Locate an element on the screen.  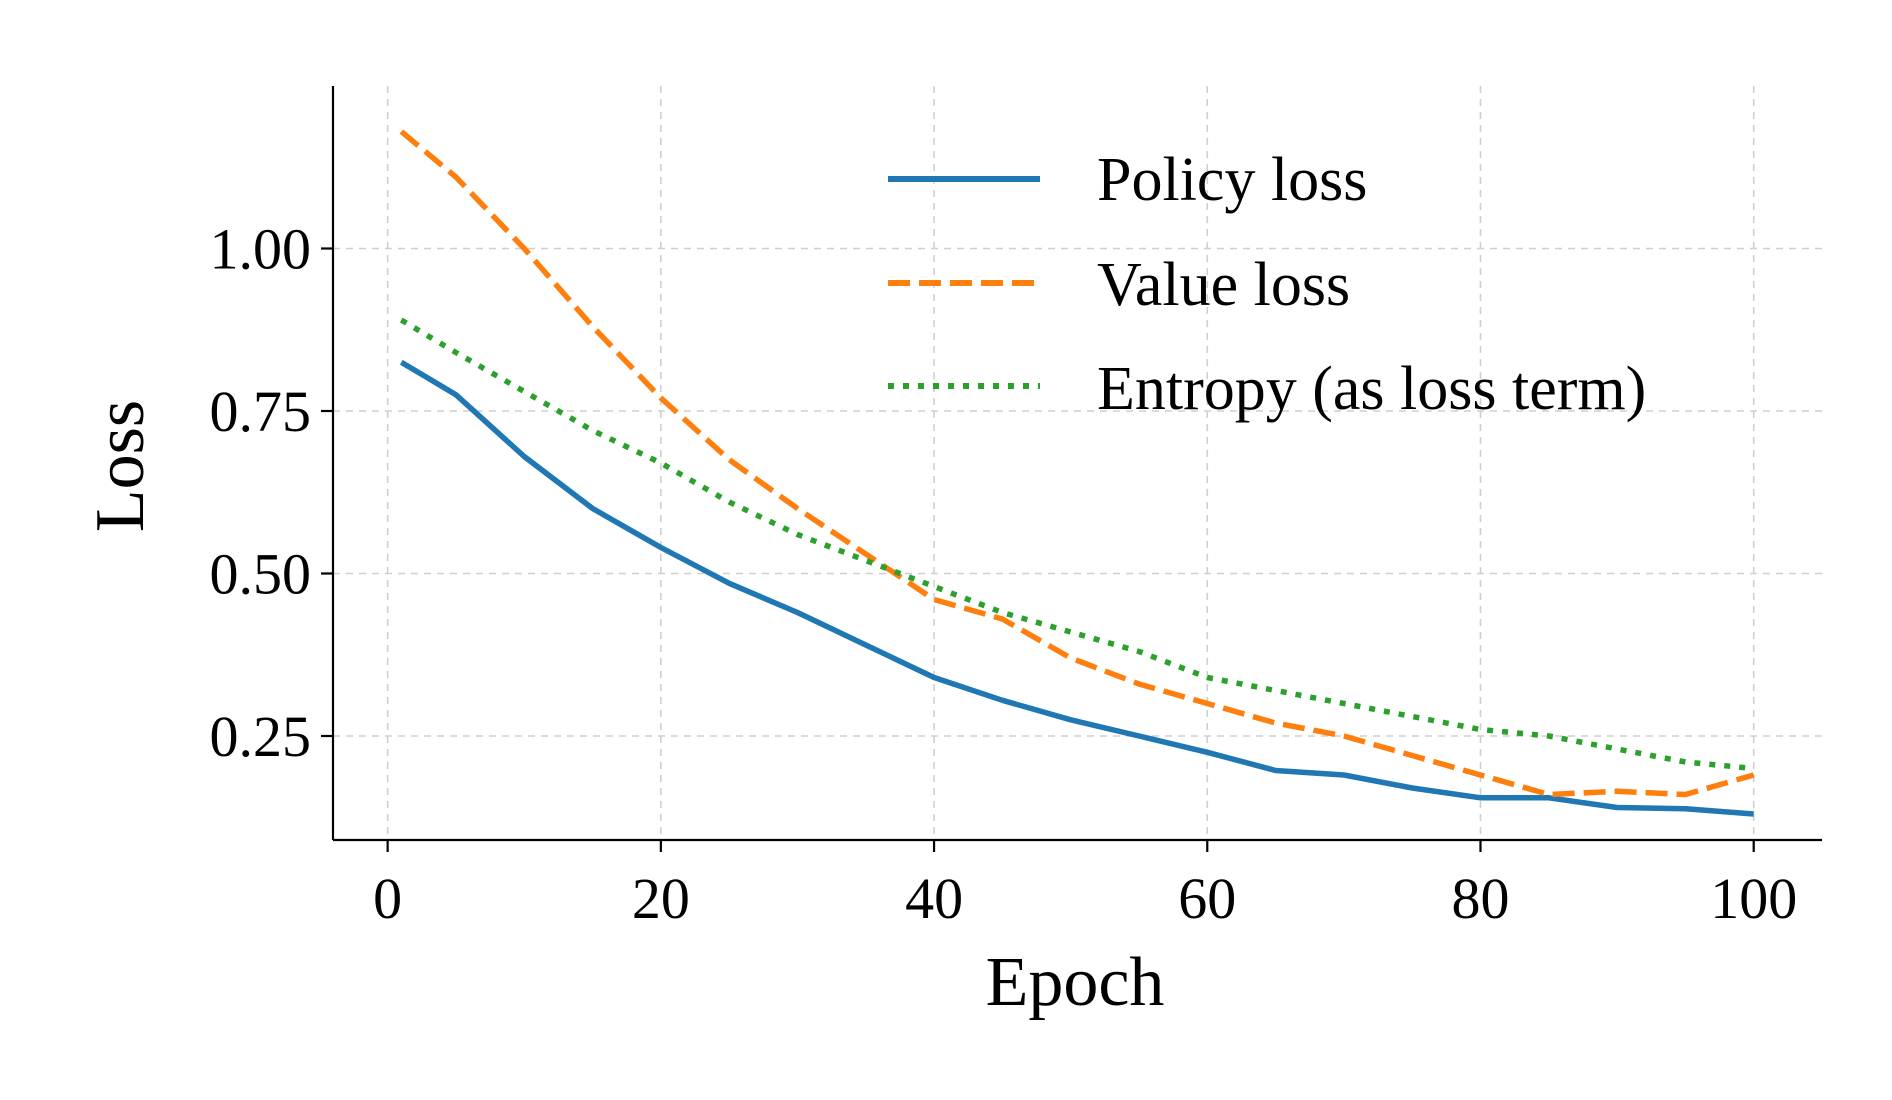
y-axis-label: Loss is located at coordinates (120, 466).